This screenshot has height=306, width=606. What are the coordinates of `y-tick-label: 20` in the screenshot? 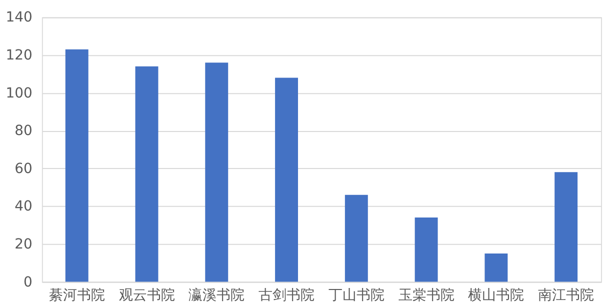 It's located at (23, 244).